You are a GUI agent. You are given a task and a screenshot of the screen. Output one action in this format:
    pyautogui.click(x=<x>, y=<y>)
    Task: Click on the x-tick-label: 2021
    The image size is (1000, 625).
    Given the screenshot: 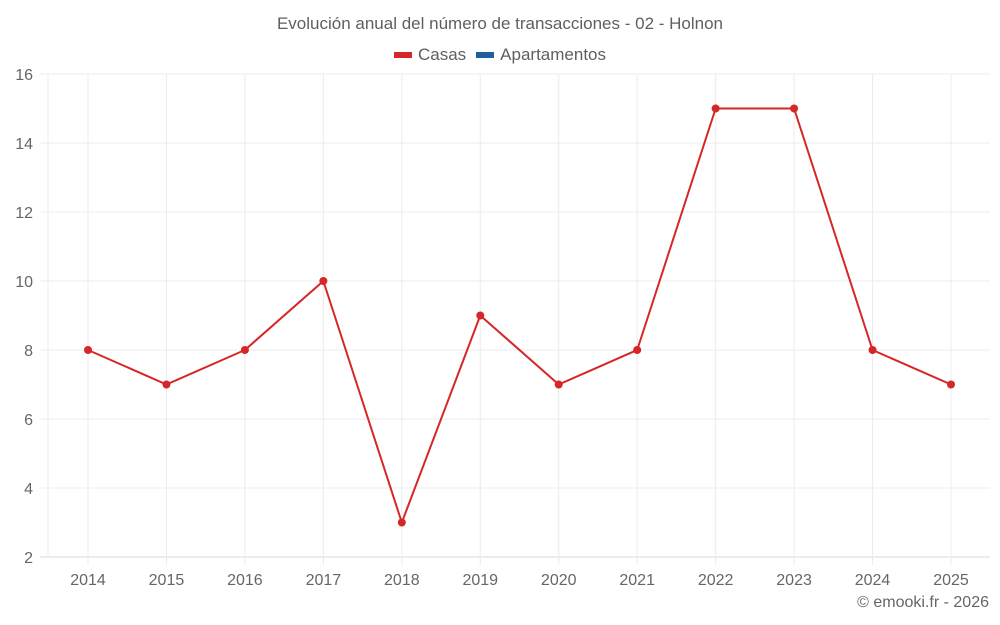 What is the action you would take?
    pyautogui.click(x=637, y=580)
    